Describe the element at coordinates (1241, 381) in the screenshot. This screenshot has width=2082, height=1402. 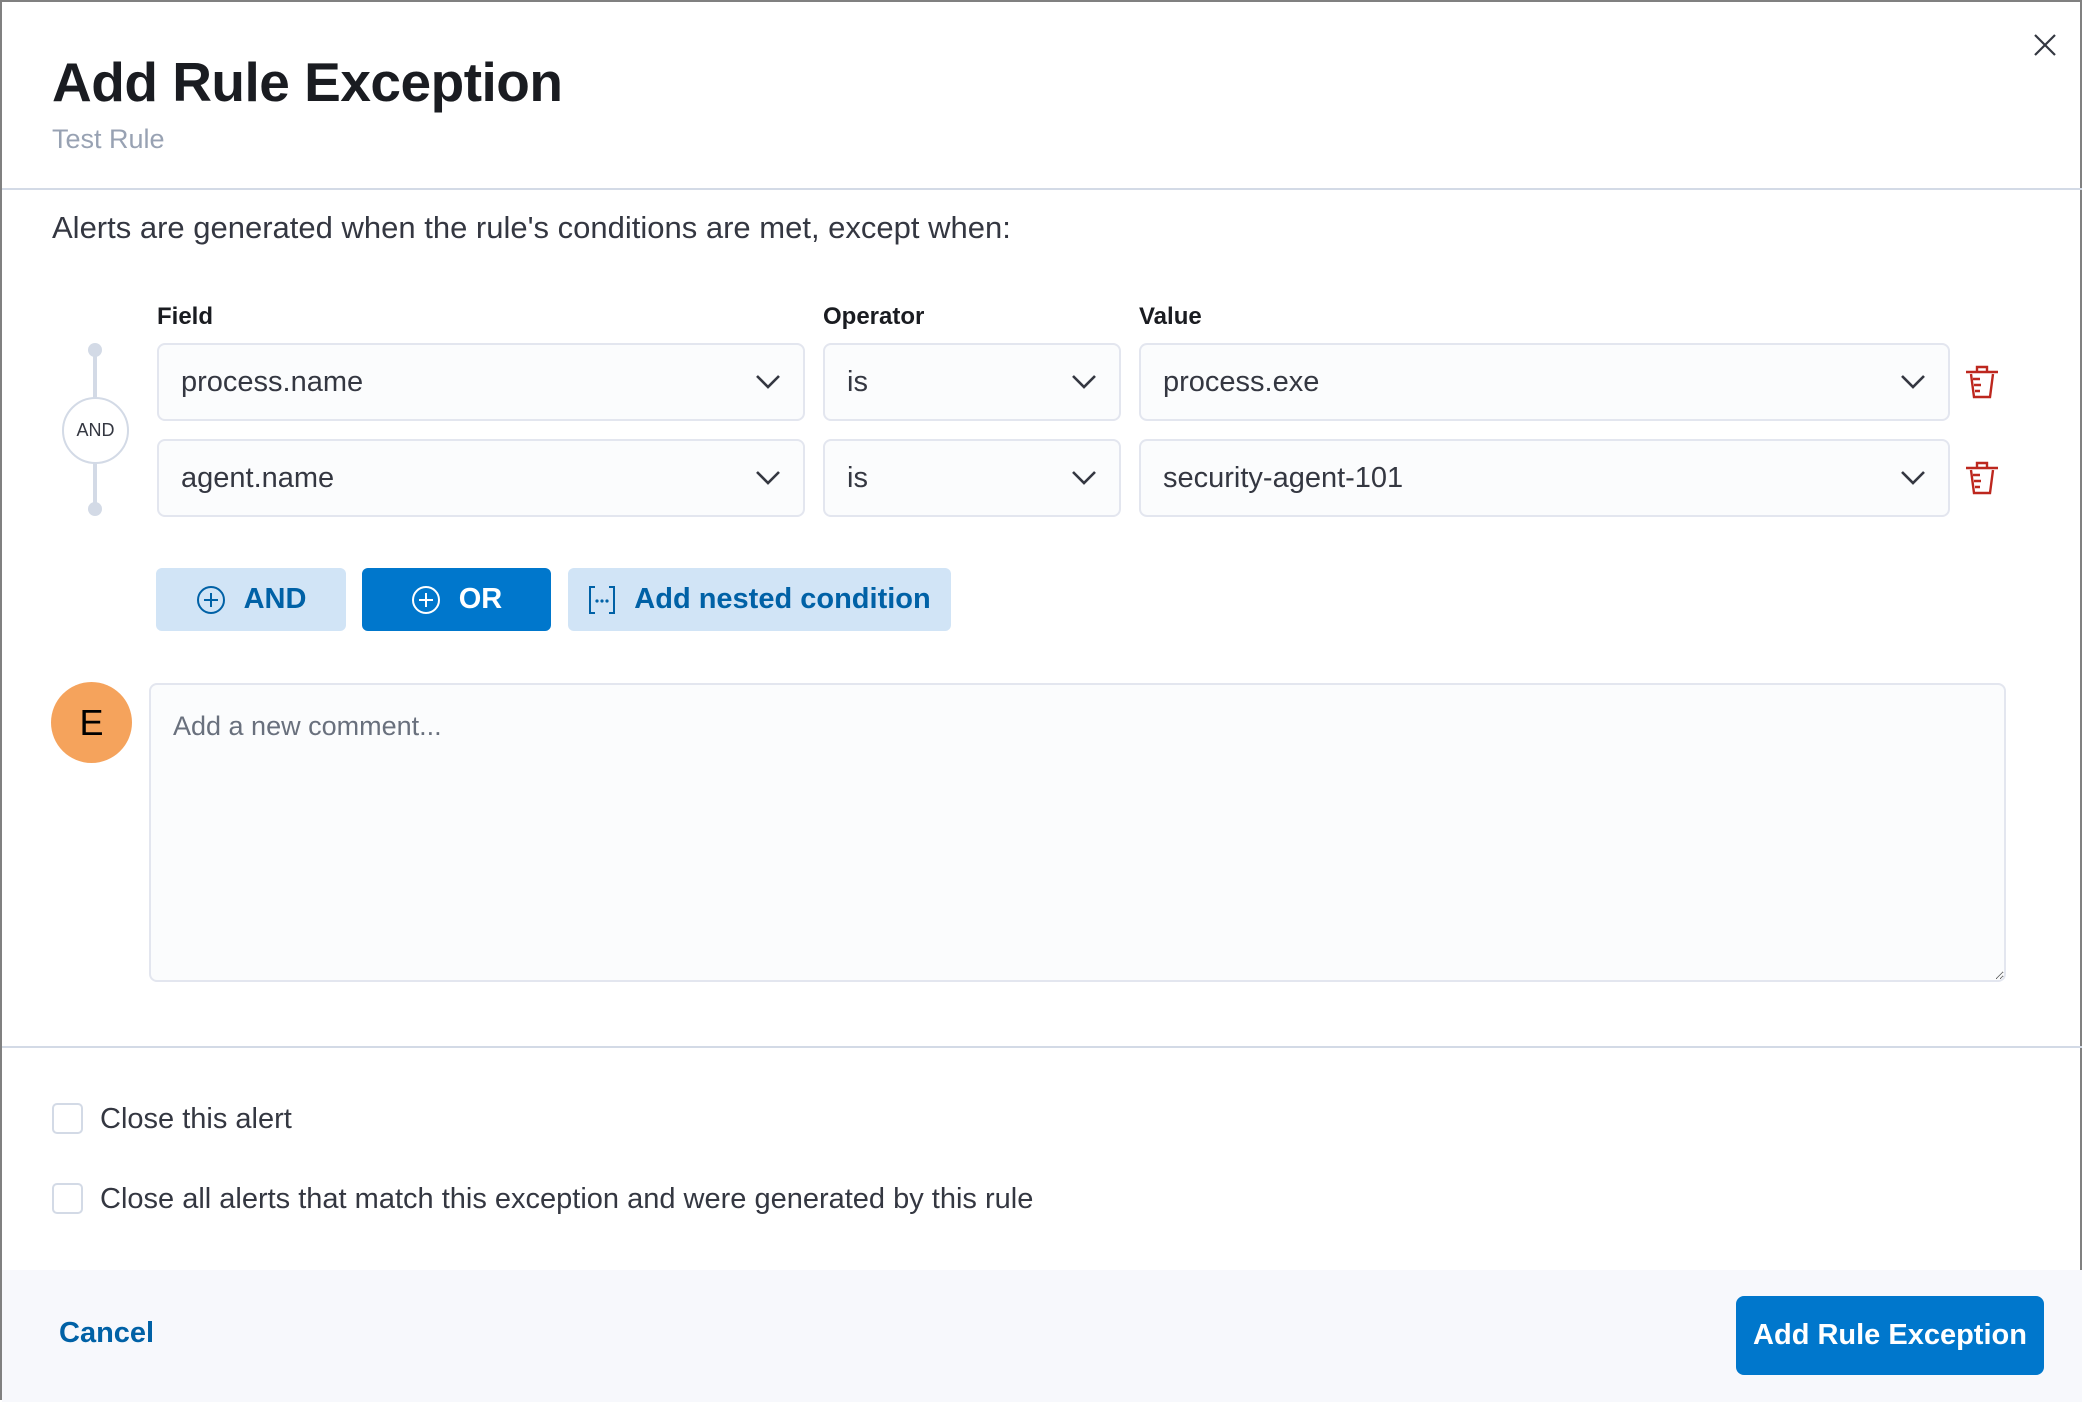
I see `value-value: process.exe` at that location.